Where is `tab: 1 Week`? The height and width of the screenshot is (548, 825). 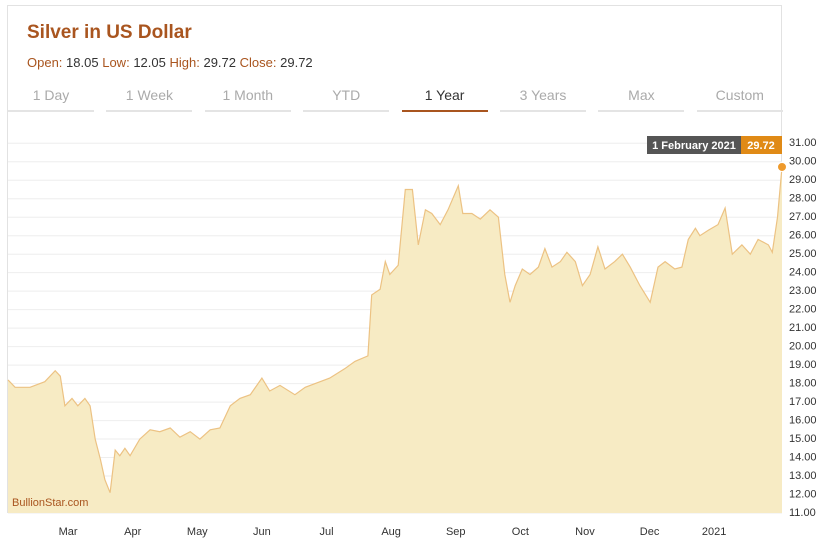
tab: 1 Week is located at coordinates (149, 98).